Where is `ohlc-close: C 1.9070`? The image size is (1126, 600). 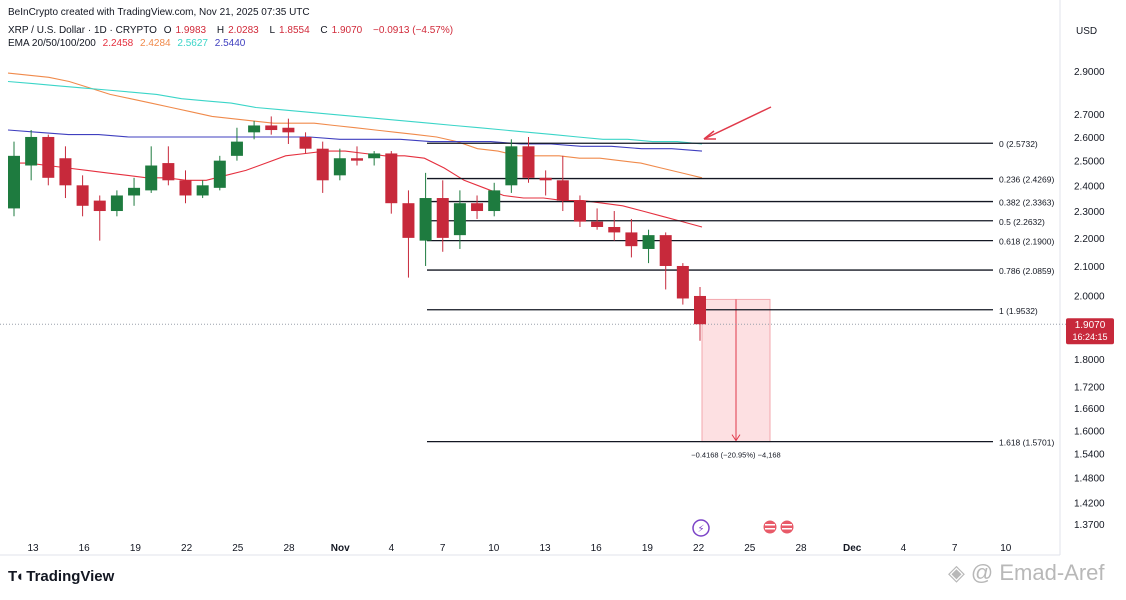
ohlc-close: C 1.9070 is located at coordinates (341, 30).